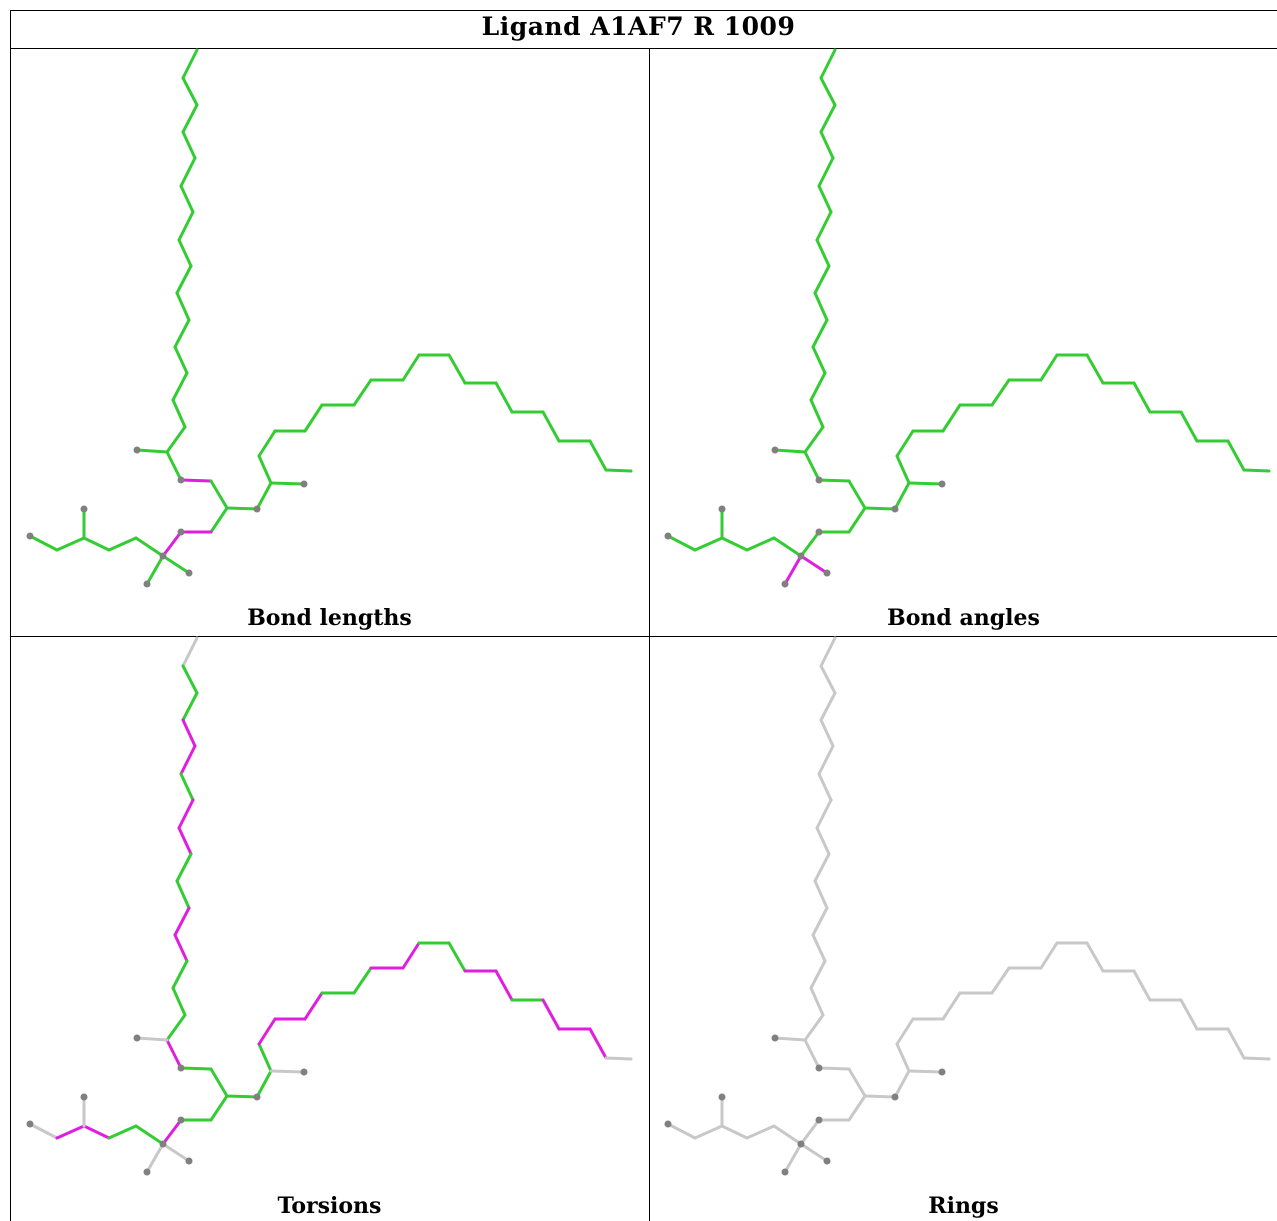  Describe the element at coordinates (643, 48) in the screenshot. I see `title-divider` at that location.